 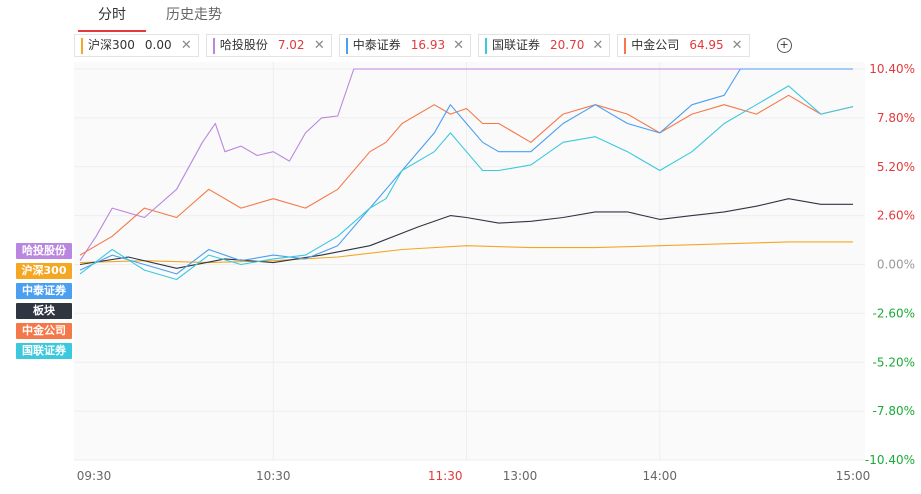 I want to click on y-tick-label: -2.60%, so click(x=894, y=313).